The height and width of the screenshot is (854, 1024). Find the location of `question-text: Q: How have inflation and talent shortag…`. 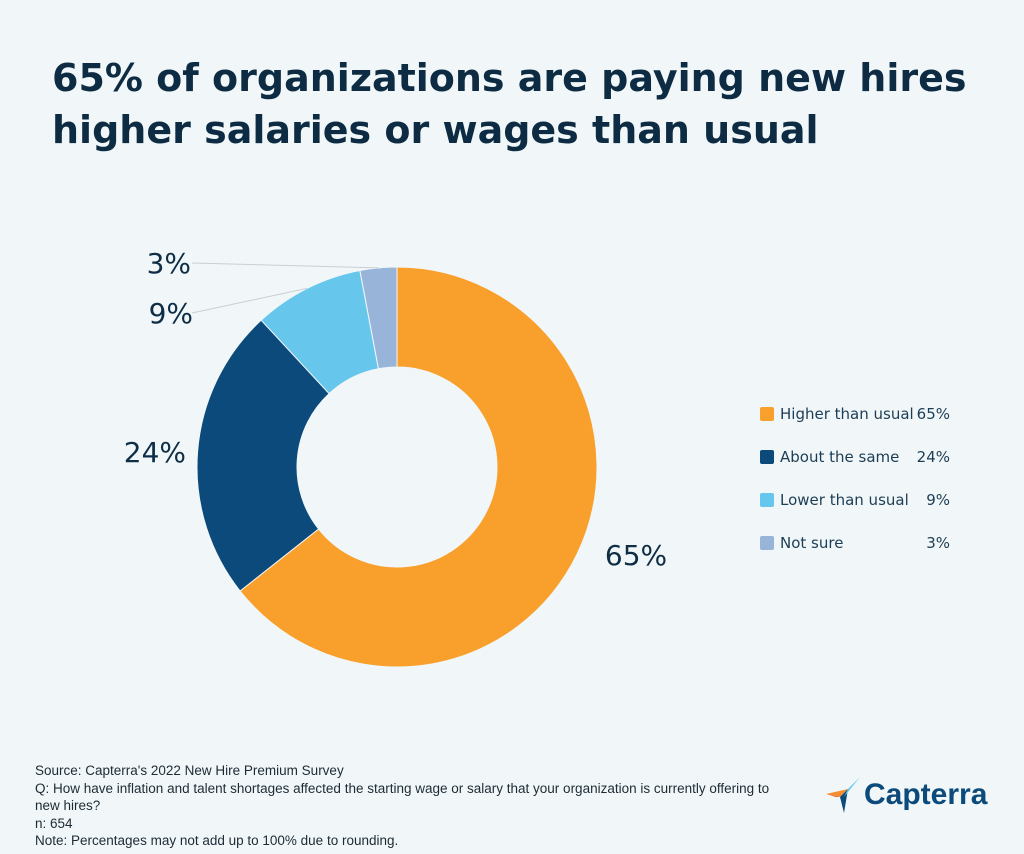

question-text: Q: How have inflation and talent shortag… is located at coordinates (402, 797).